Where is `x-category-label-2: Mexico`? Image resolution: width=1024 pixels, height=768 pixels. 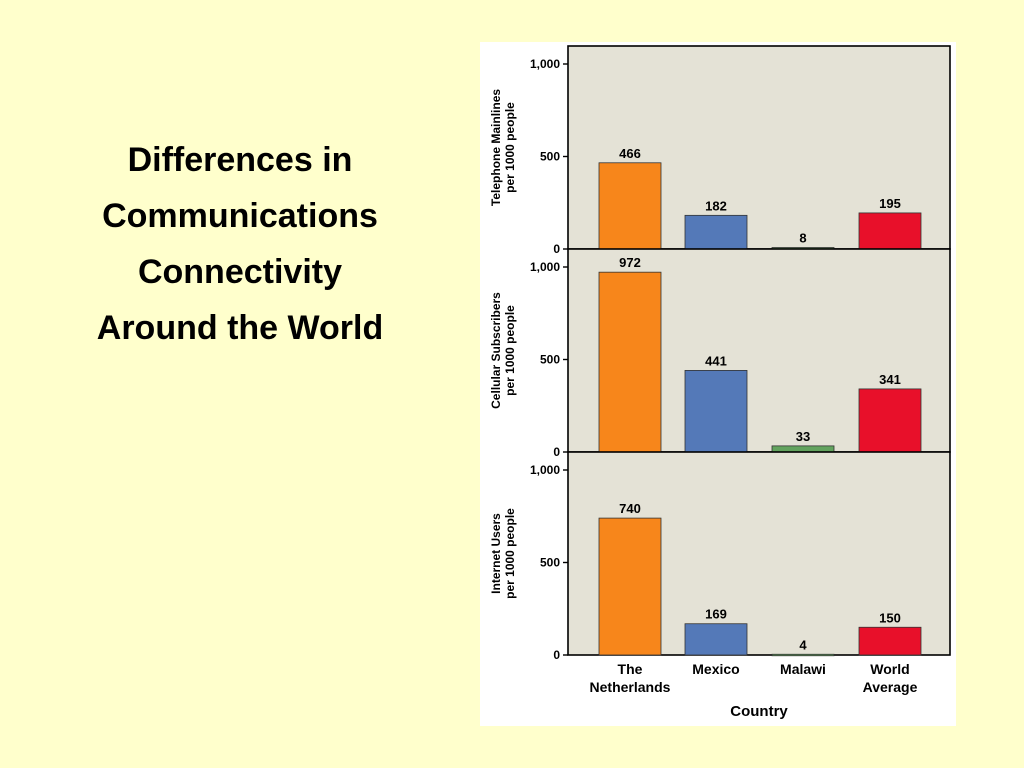 x-category-label-2: Mexico is located at coordinates (715, 669).